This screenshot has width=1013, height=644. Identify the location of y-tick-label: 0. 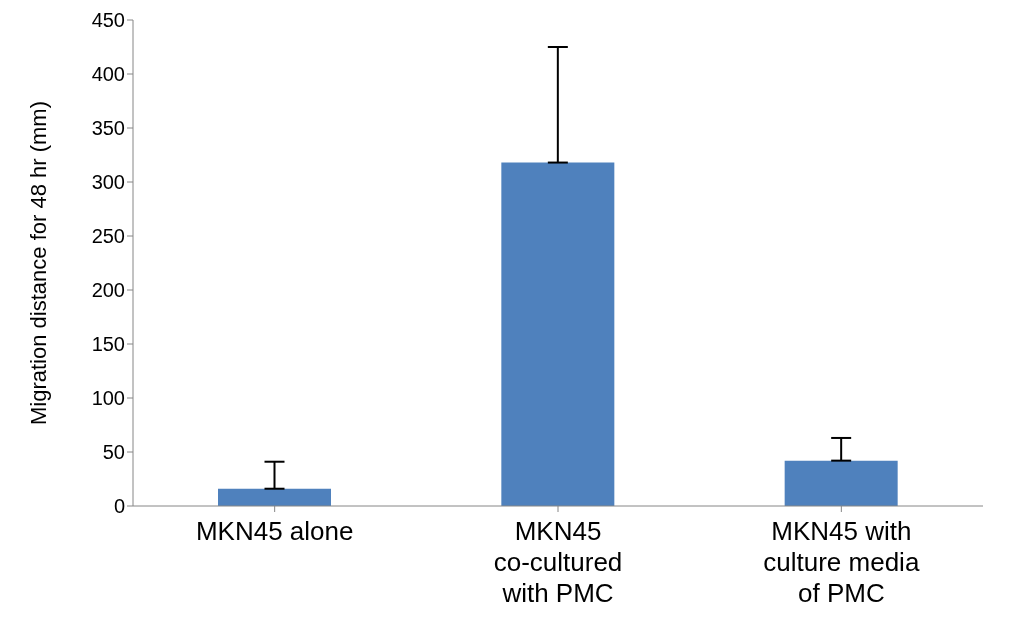
(119, 506).